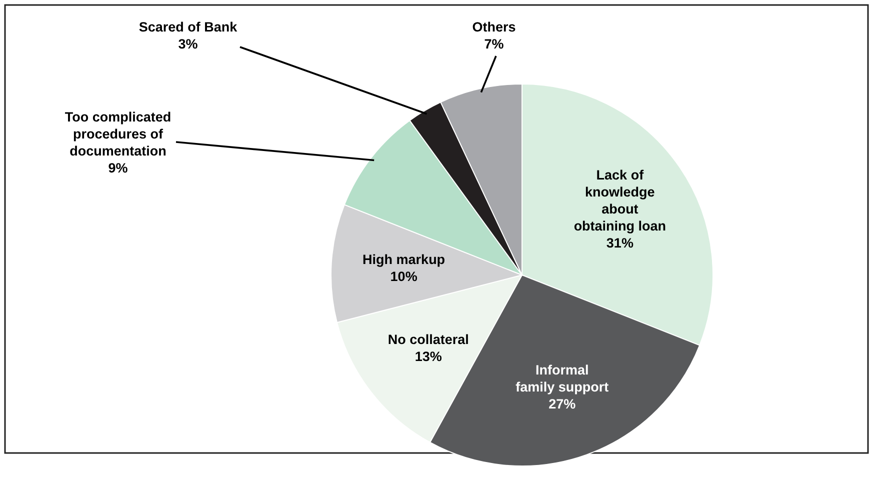 The height and width of the screenshot is (495, 874). I want to click on slice-label: Too complicated procedures of documentation, so click(118, 134).